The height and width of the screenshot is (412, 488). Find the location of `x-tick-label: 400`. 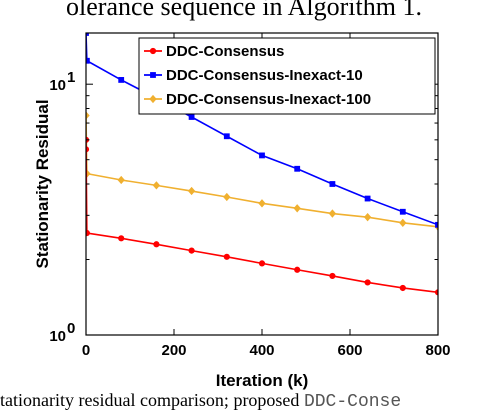

x-tick-label: 400 is located at coordinates (261, 350).